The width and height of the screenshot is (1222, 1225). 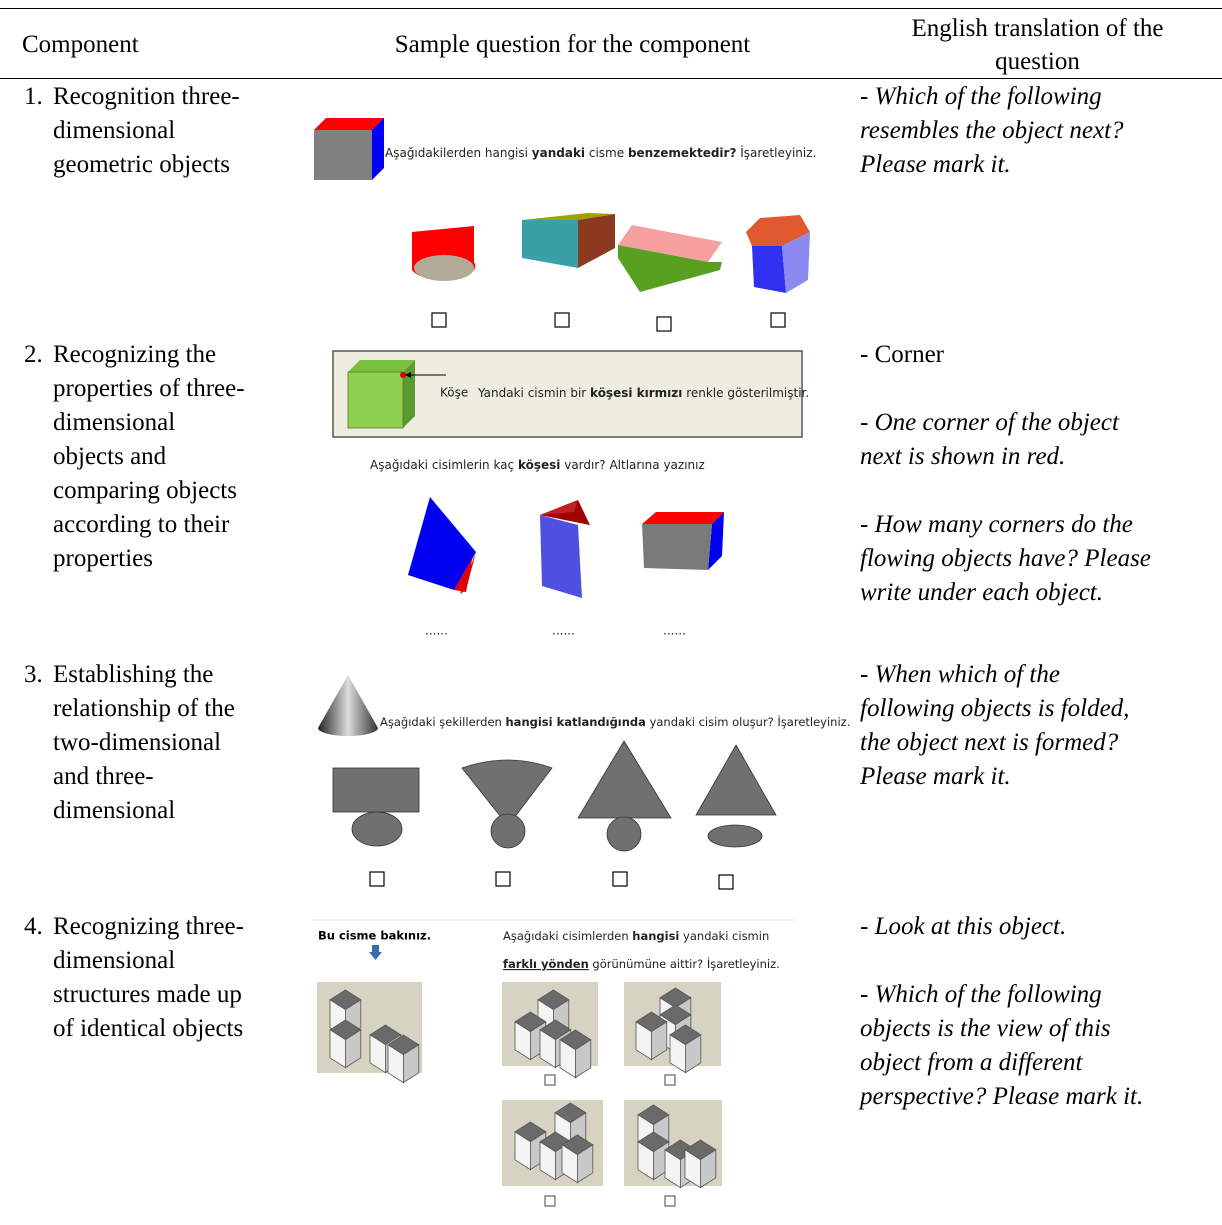 I want to click on sample-text: Aşağıdaki cisimlerin kaç, so click(x=444, y=465).